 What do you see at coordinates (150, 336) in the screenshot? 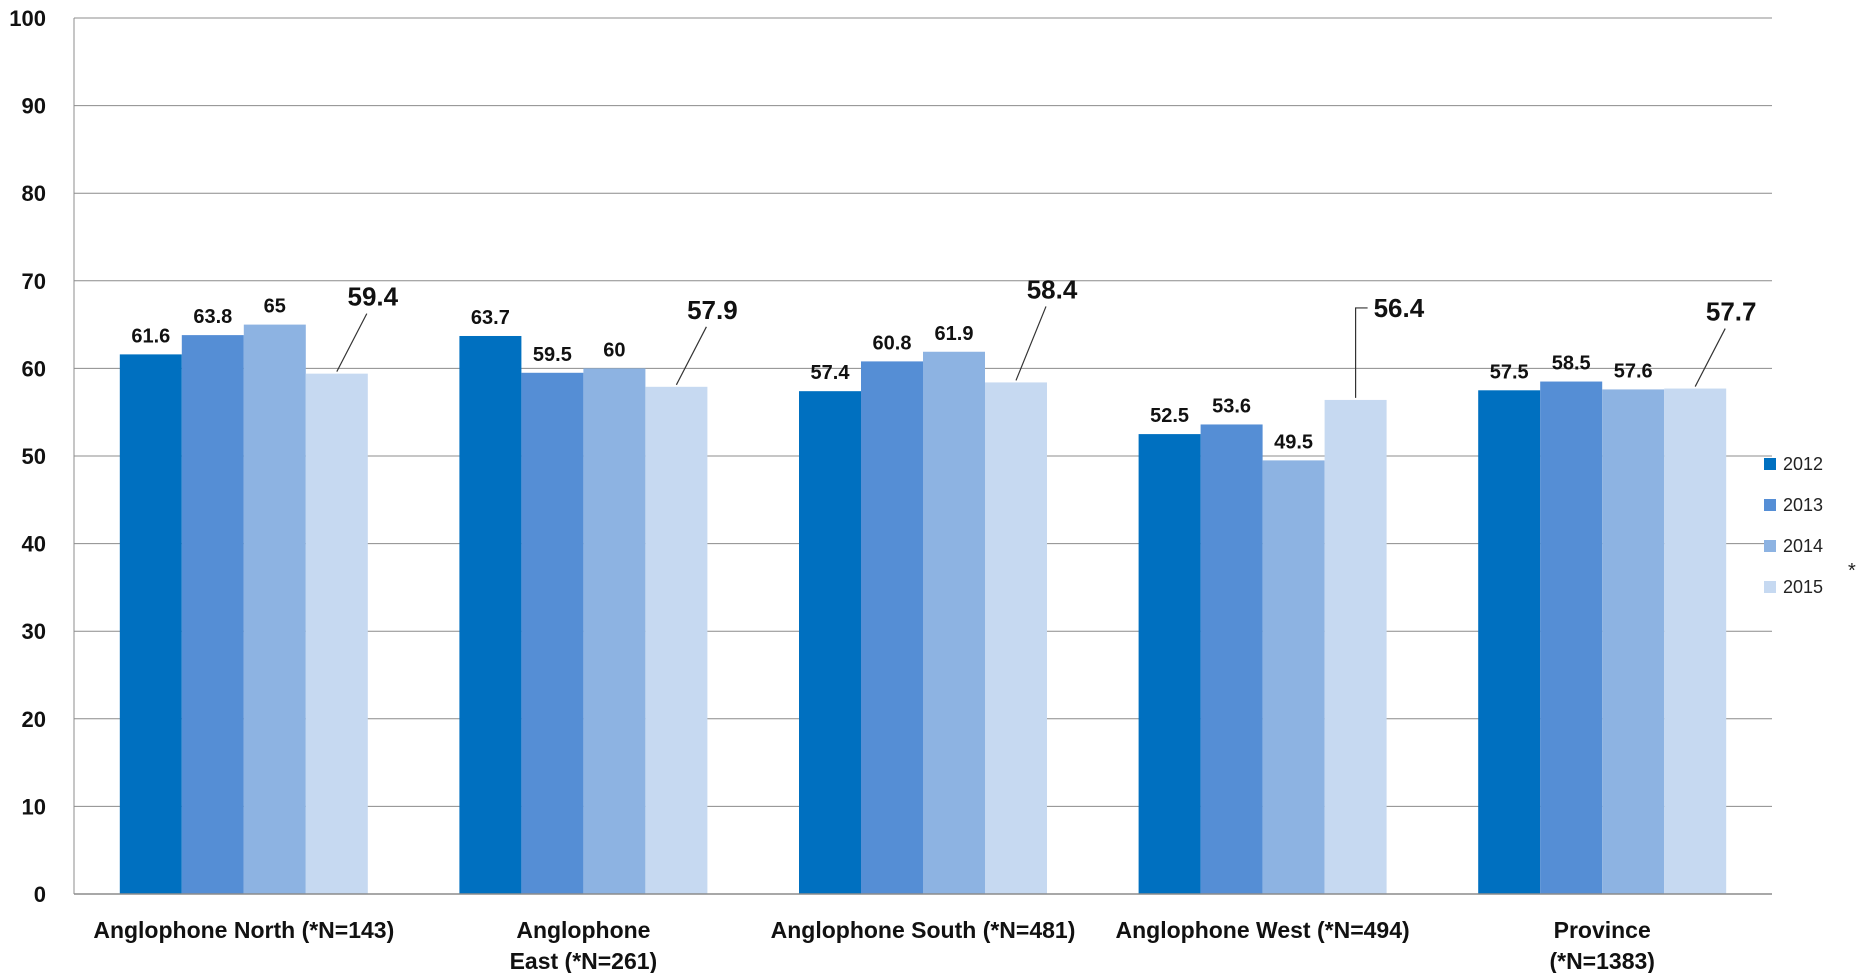
I see `data-label: 61.6` at bounding box center [150, 336].